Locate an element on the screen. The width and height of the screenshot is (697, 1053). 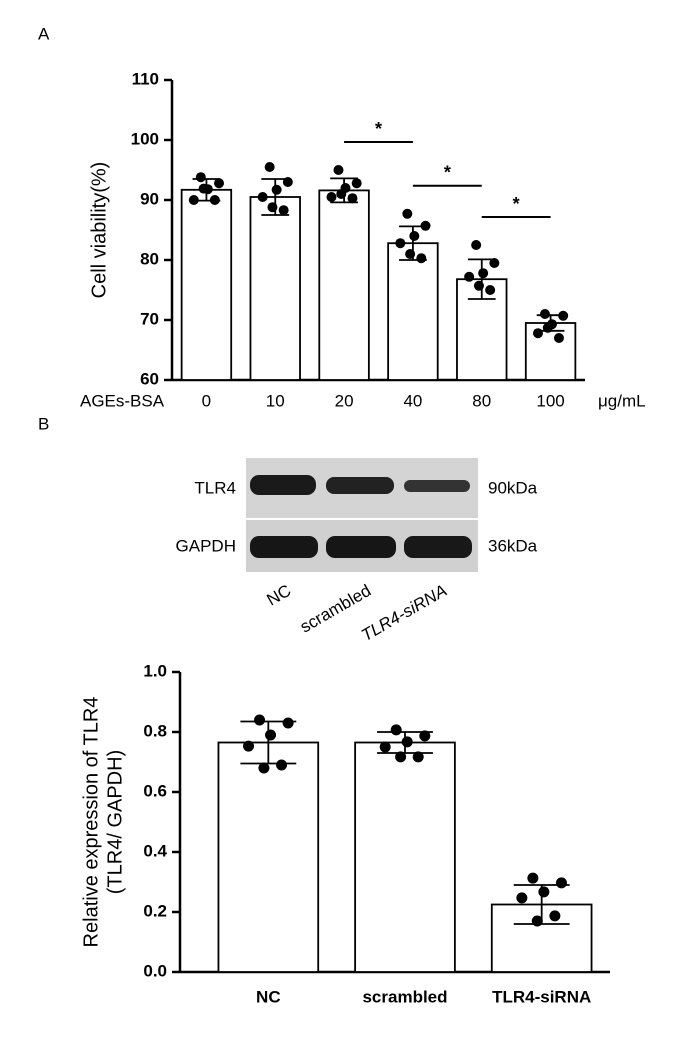
y-tick-label: 60 is located at coordinates (149, 378).